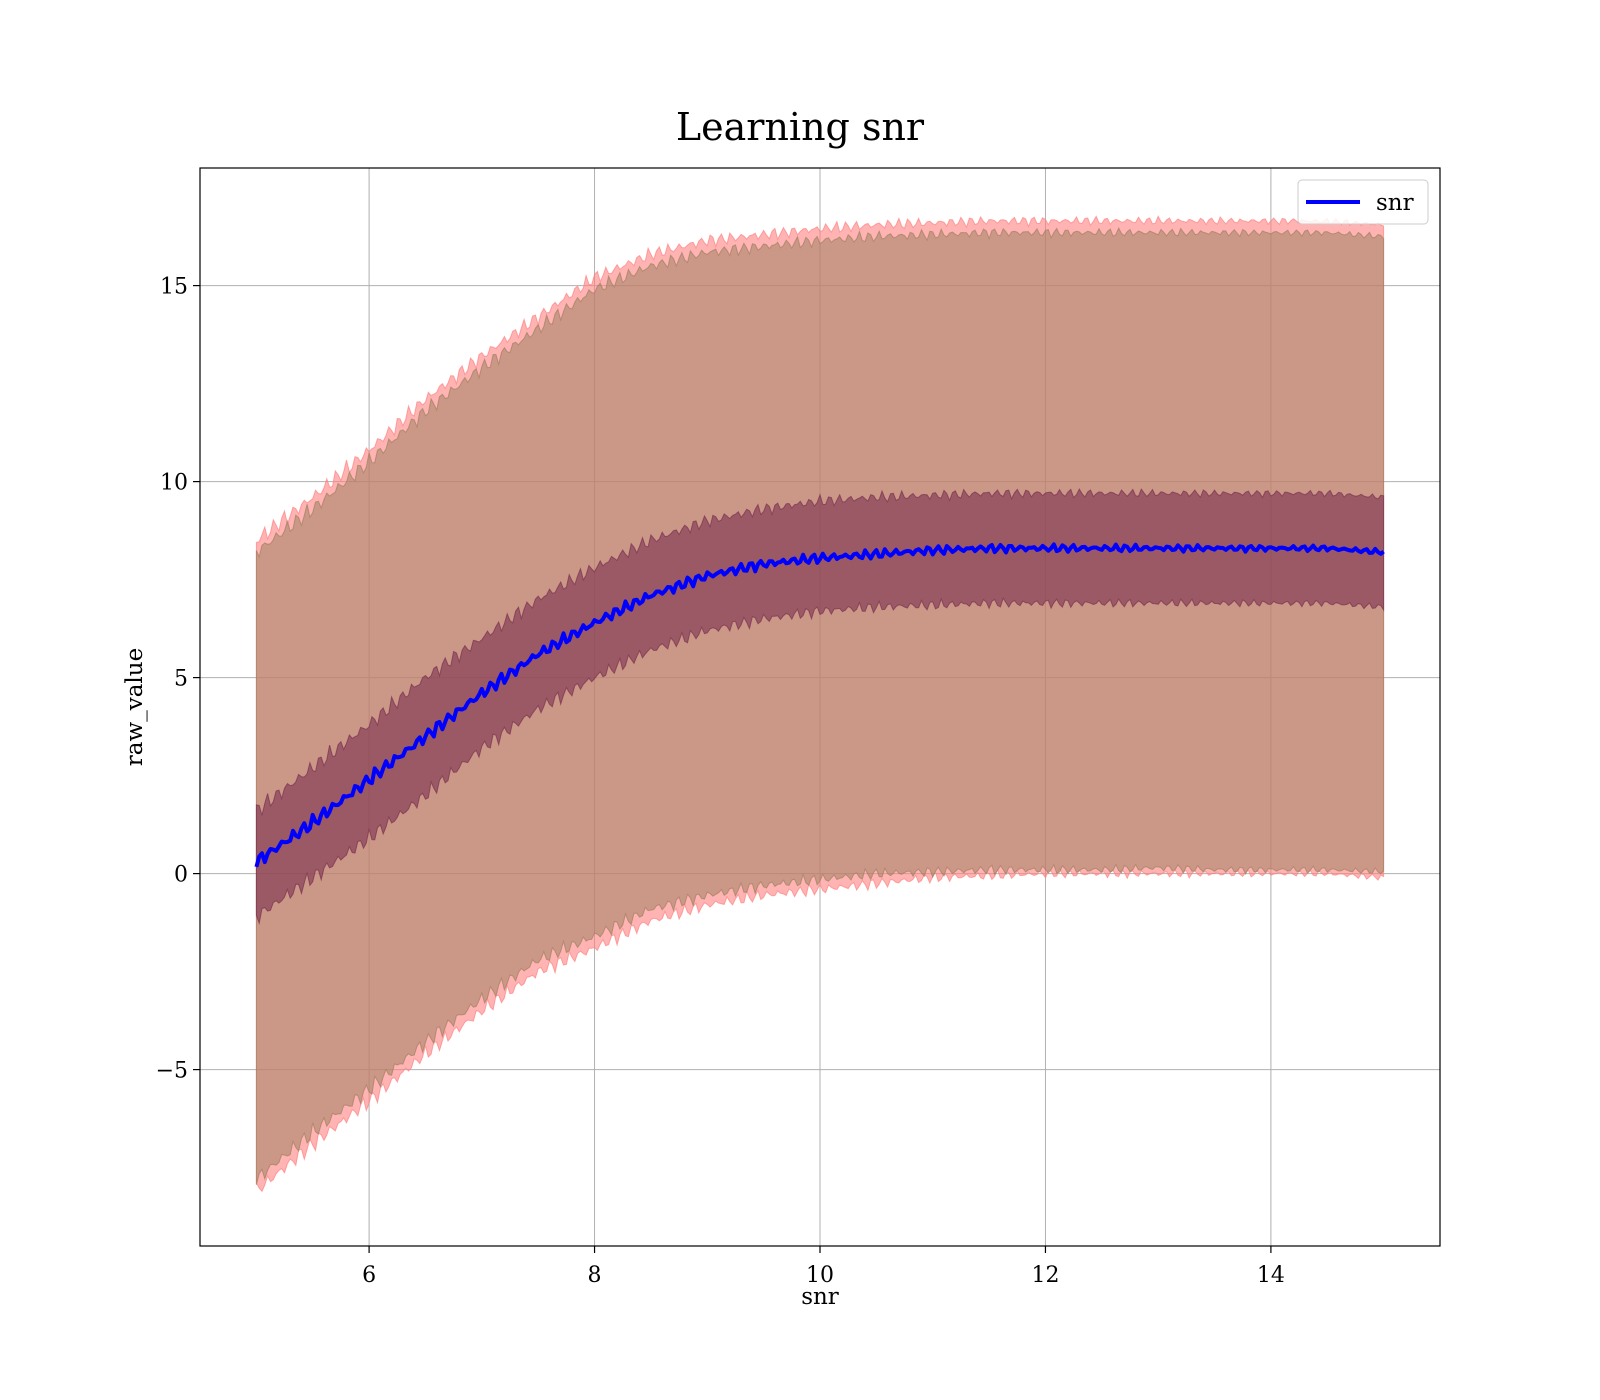 This screenshot has height=1400, width=1600. Describe the element at coordinates (369, 1275) in the screenshot. I see `x-tick-label: 6` at that location.